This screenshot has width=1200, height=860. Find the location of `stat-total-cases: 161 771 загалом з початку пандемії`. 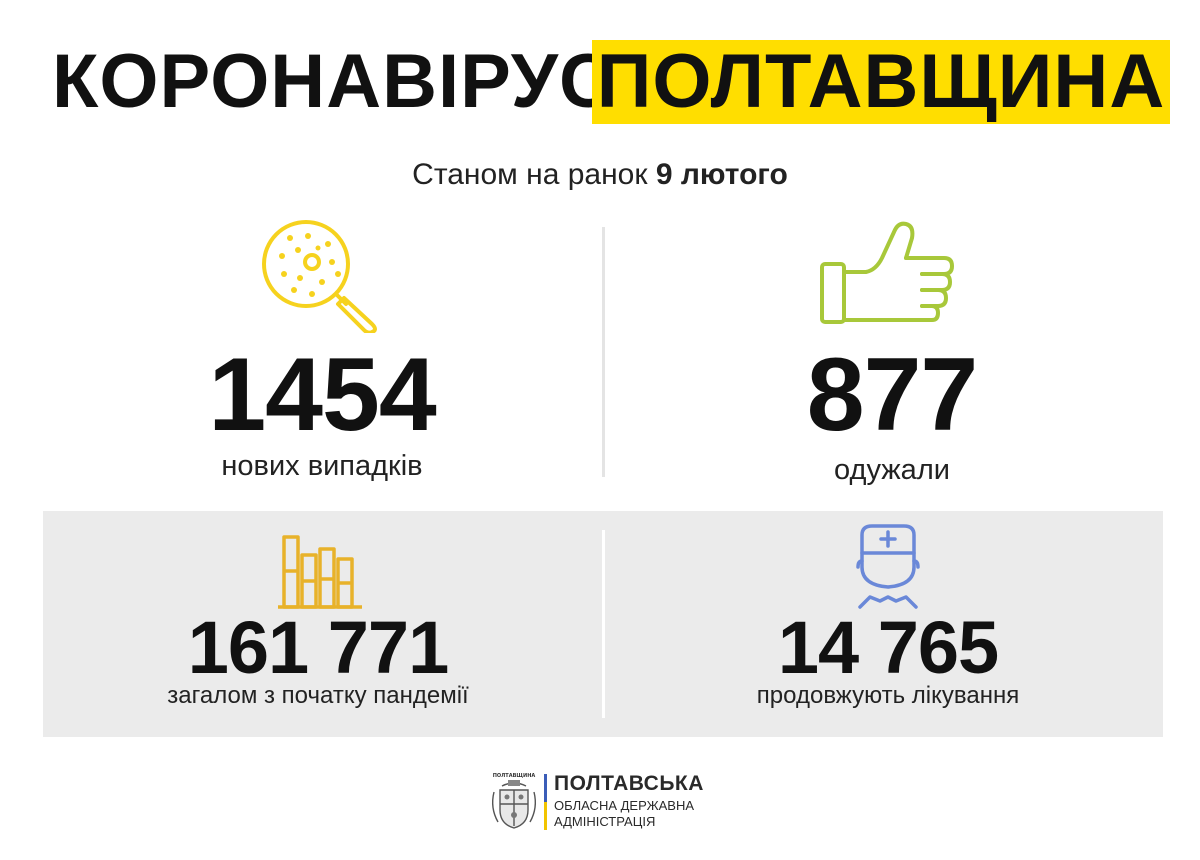

stat-total-cases: 161 771 загалом з початку пандемії is located at coordinates (318, 659).